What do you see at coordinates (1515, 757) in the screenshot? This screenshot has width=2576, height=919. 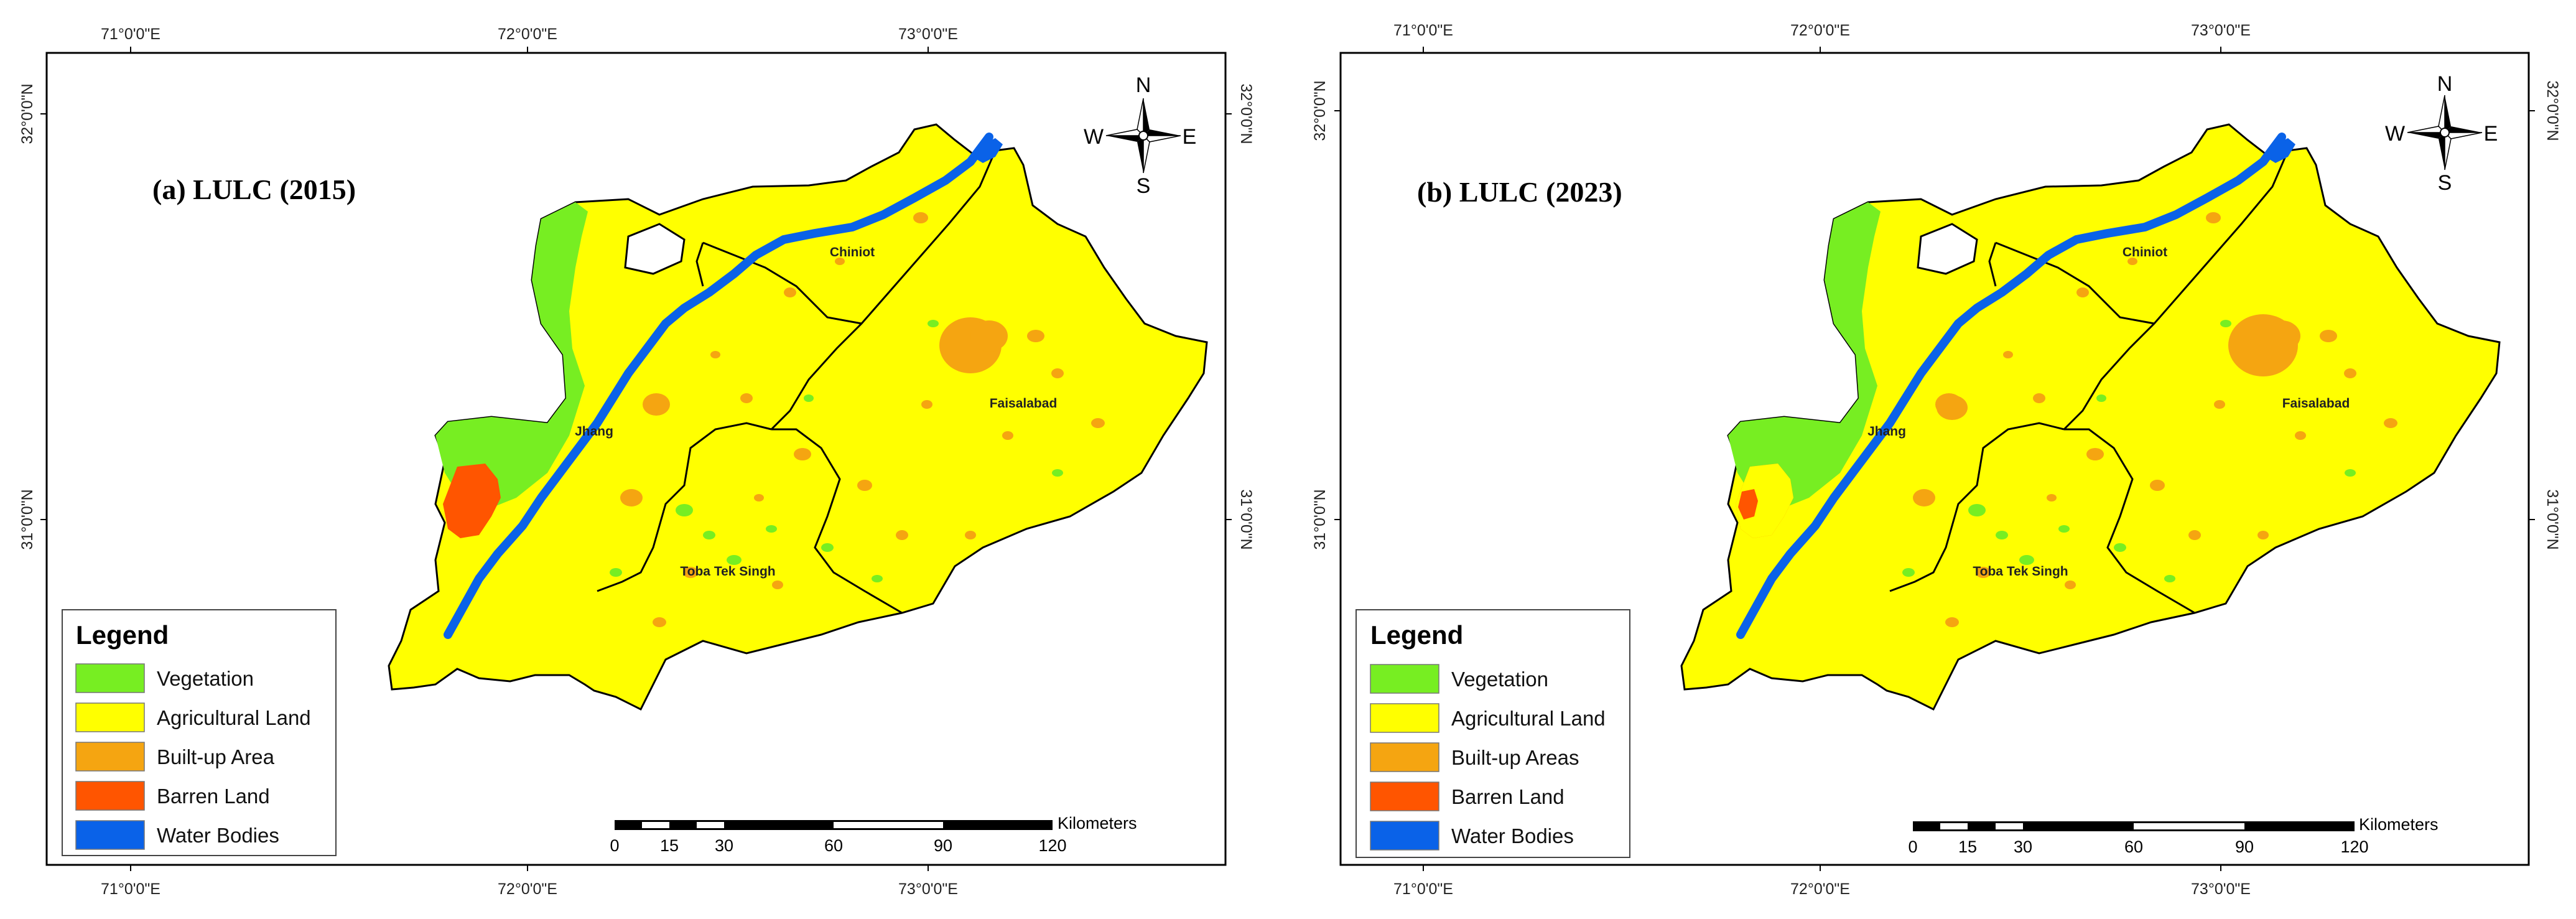 I see `legend-label-builtup: Built-up Areas` at bounding box center [1515, 757].